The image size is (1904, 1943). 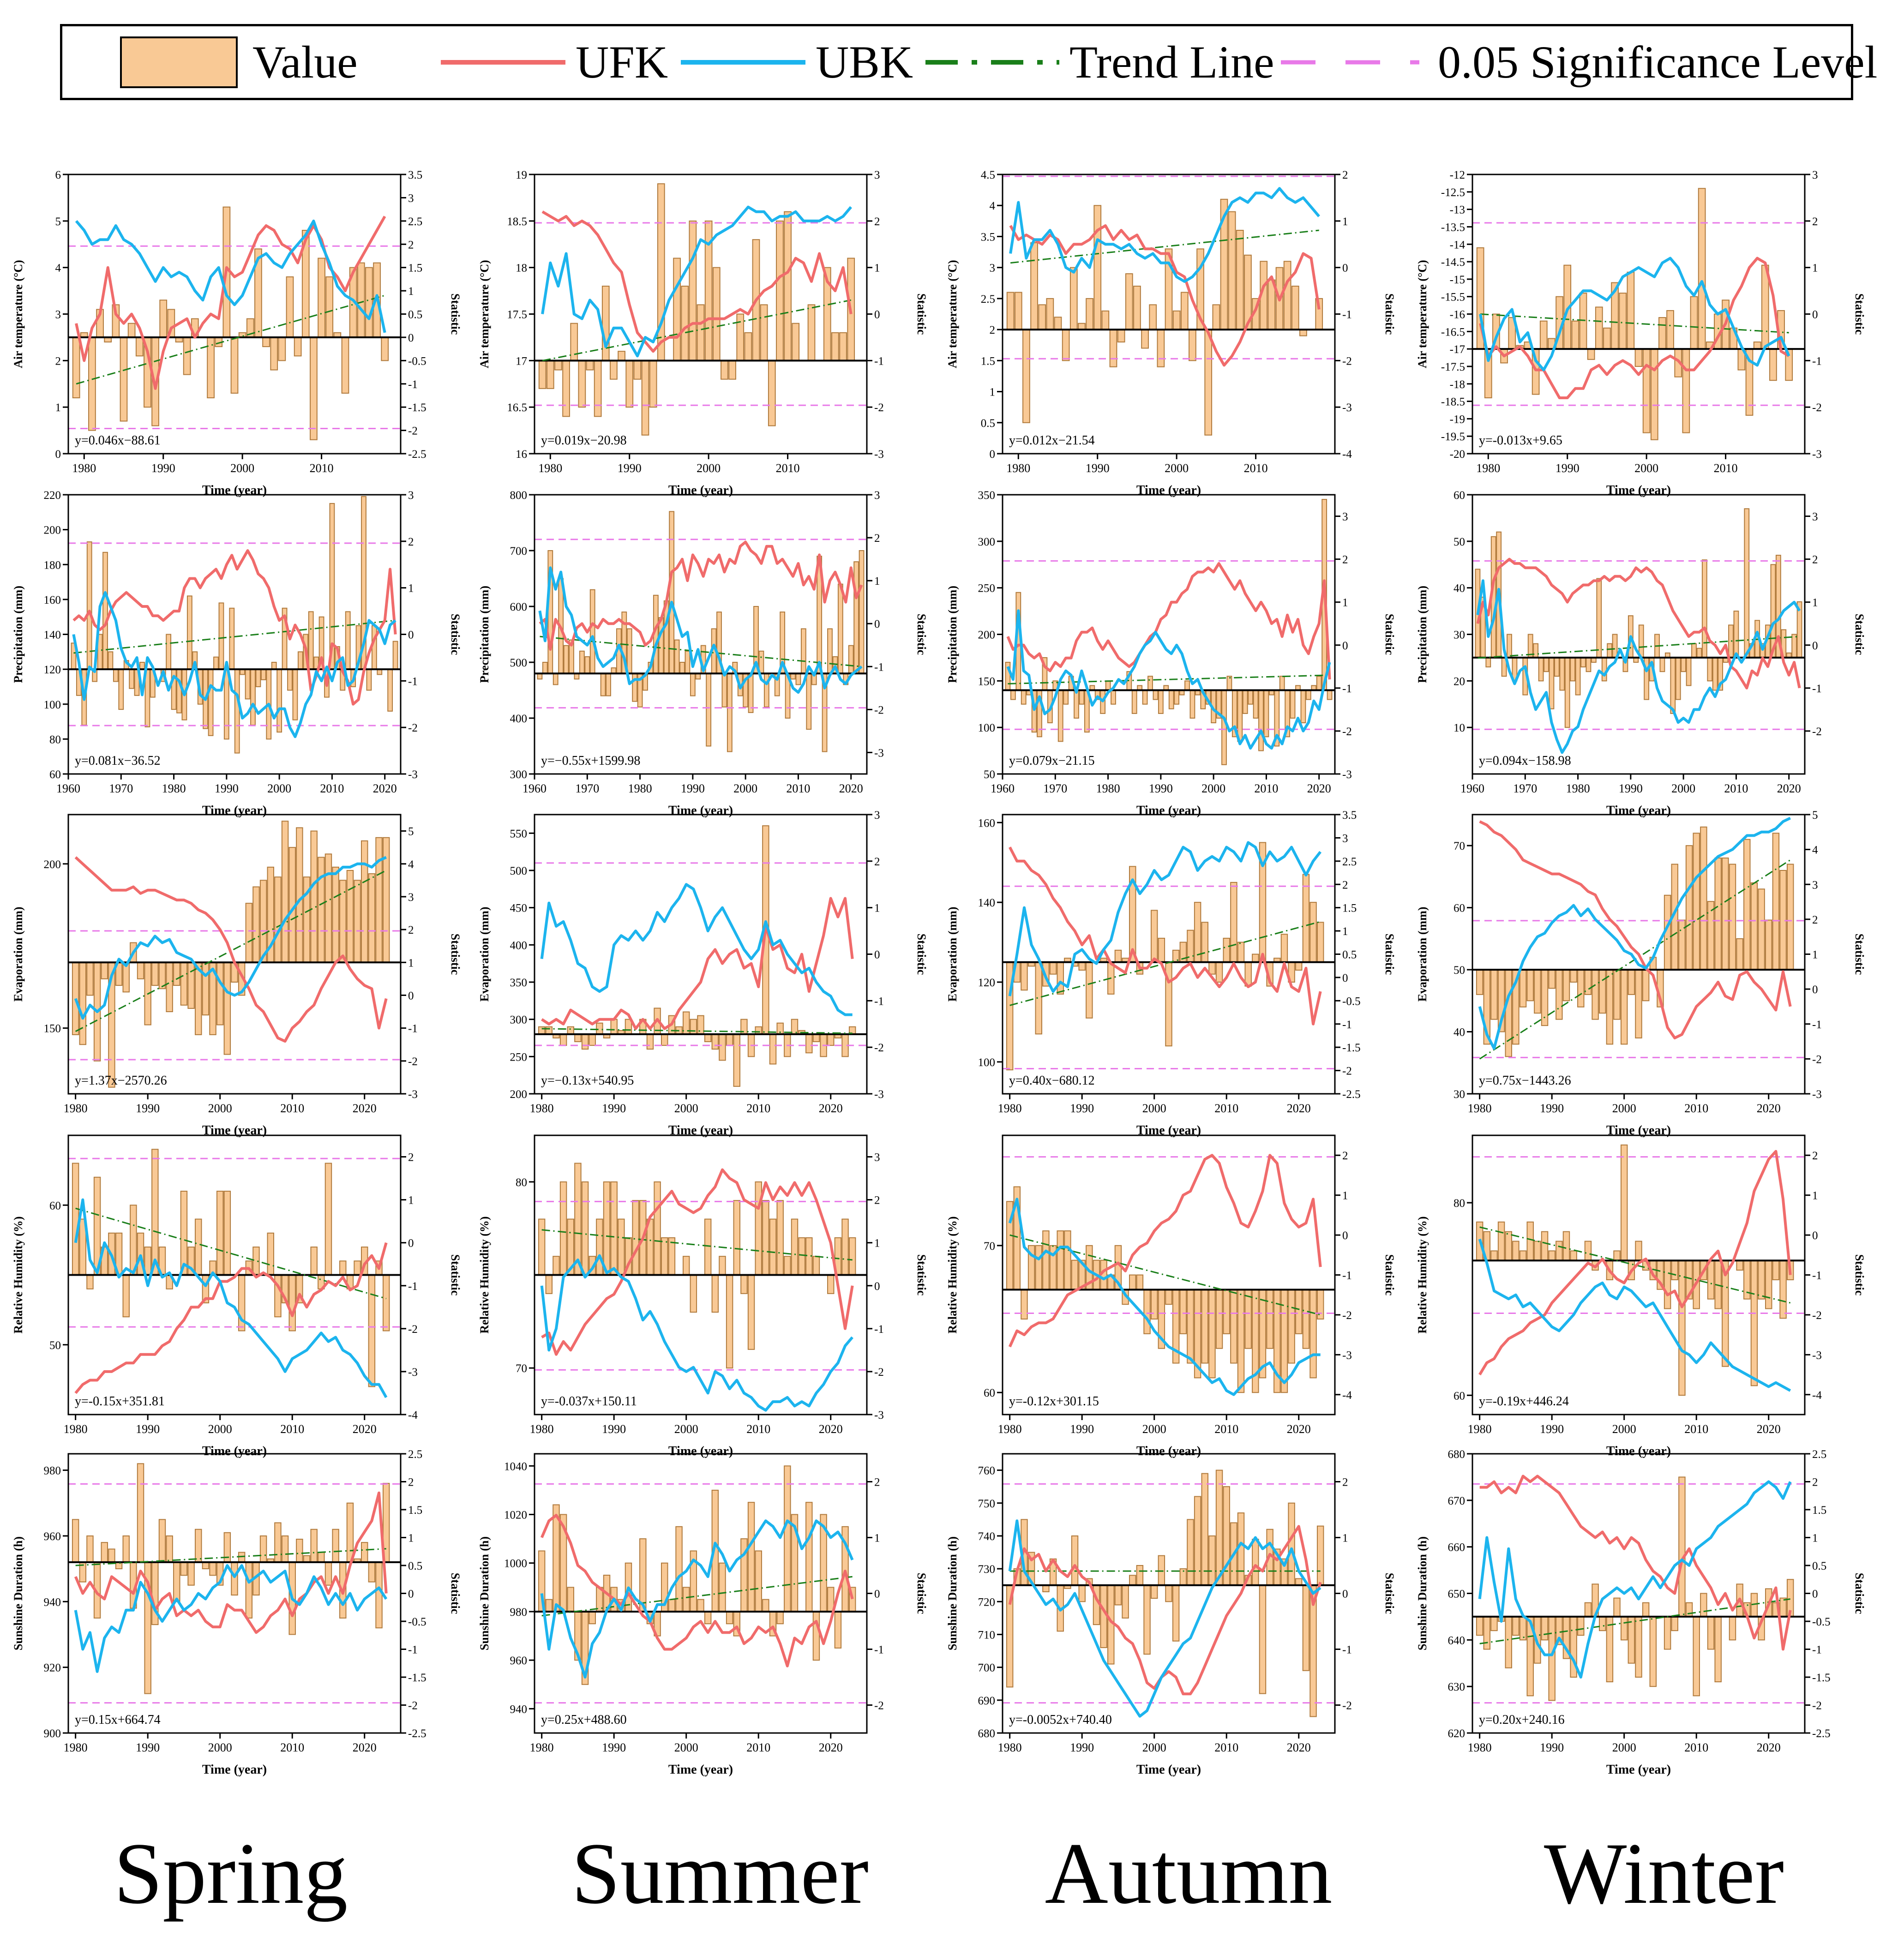 I want to click on y-tick-label: 940, so click(x=53, y=1602).